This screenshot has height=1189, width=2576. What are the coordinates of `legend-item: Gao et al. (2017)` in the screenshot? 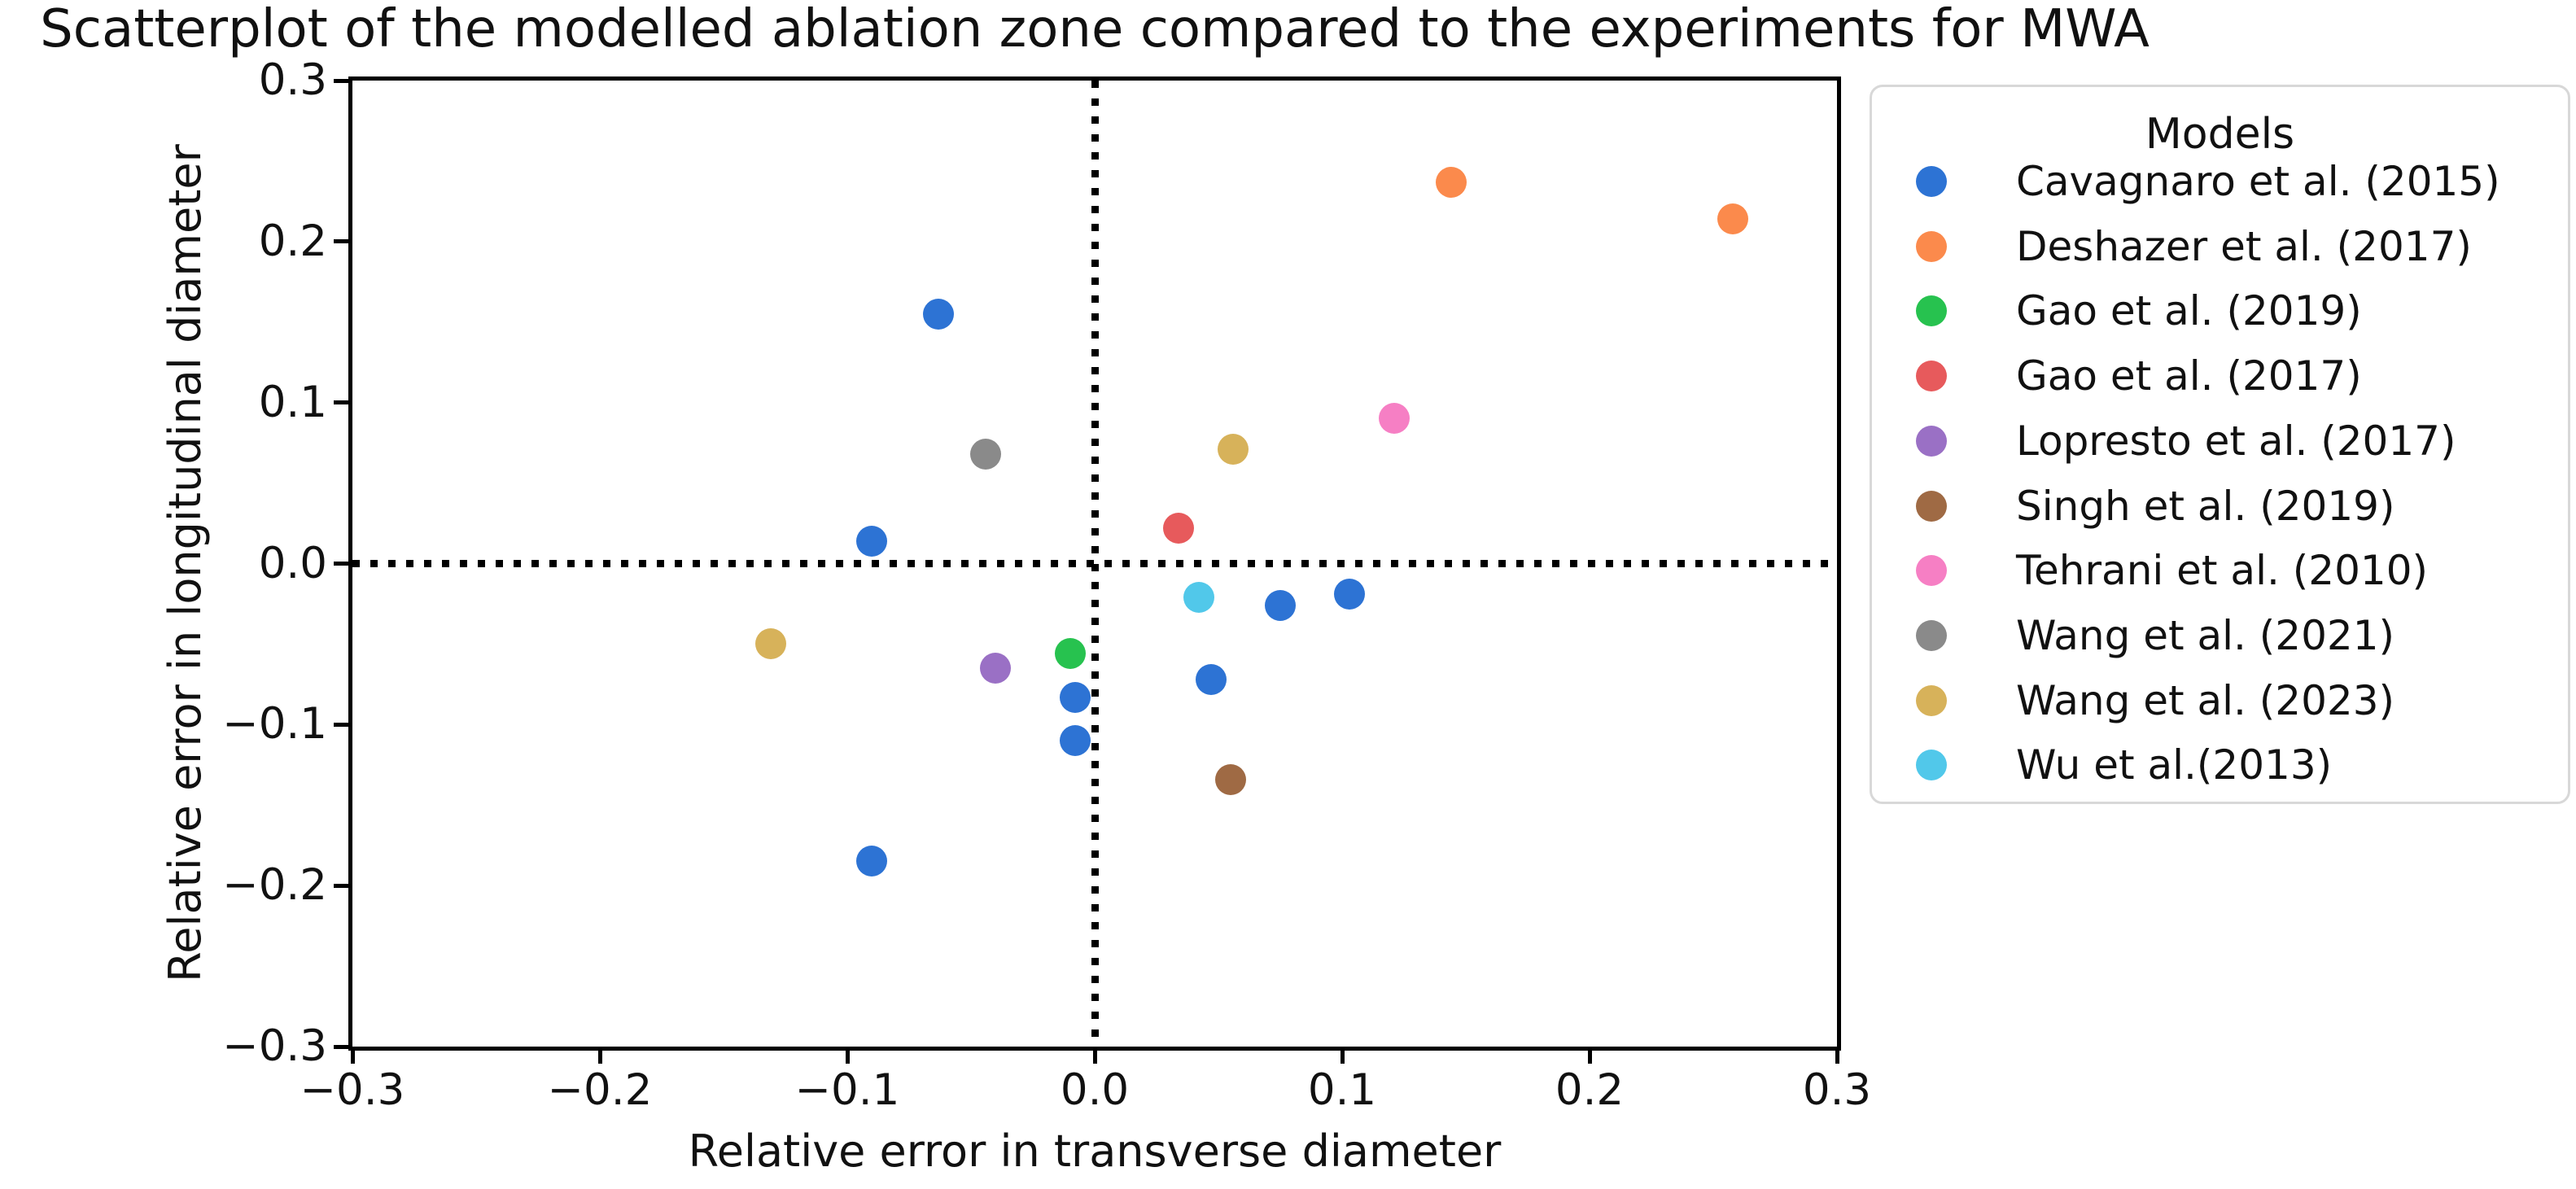 It's located at (2220, 376).